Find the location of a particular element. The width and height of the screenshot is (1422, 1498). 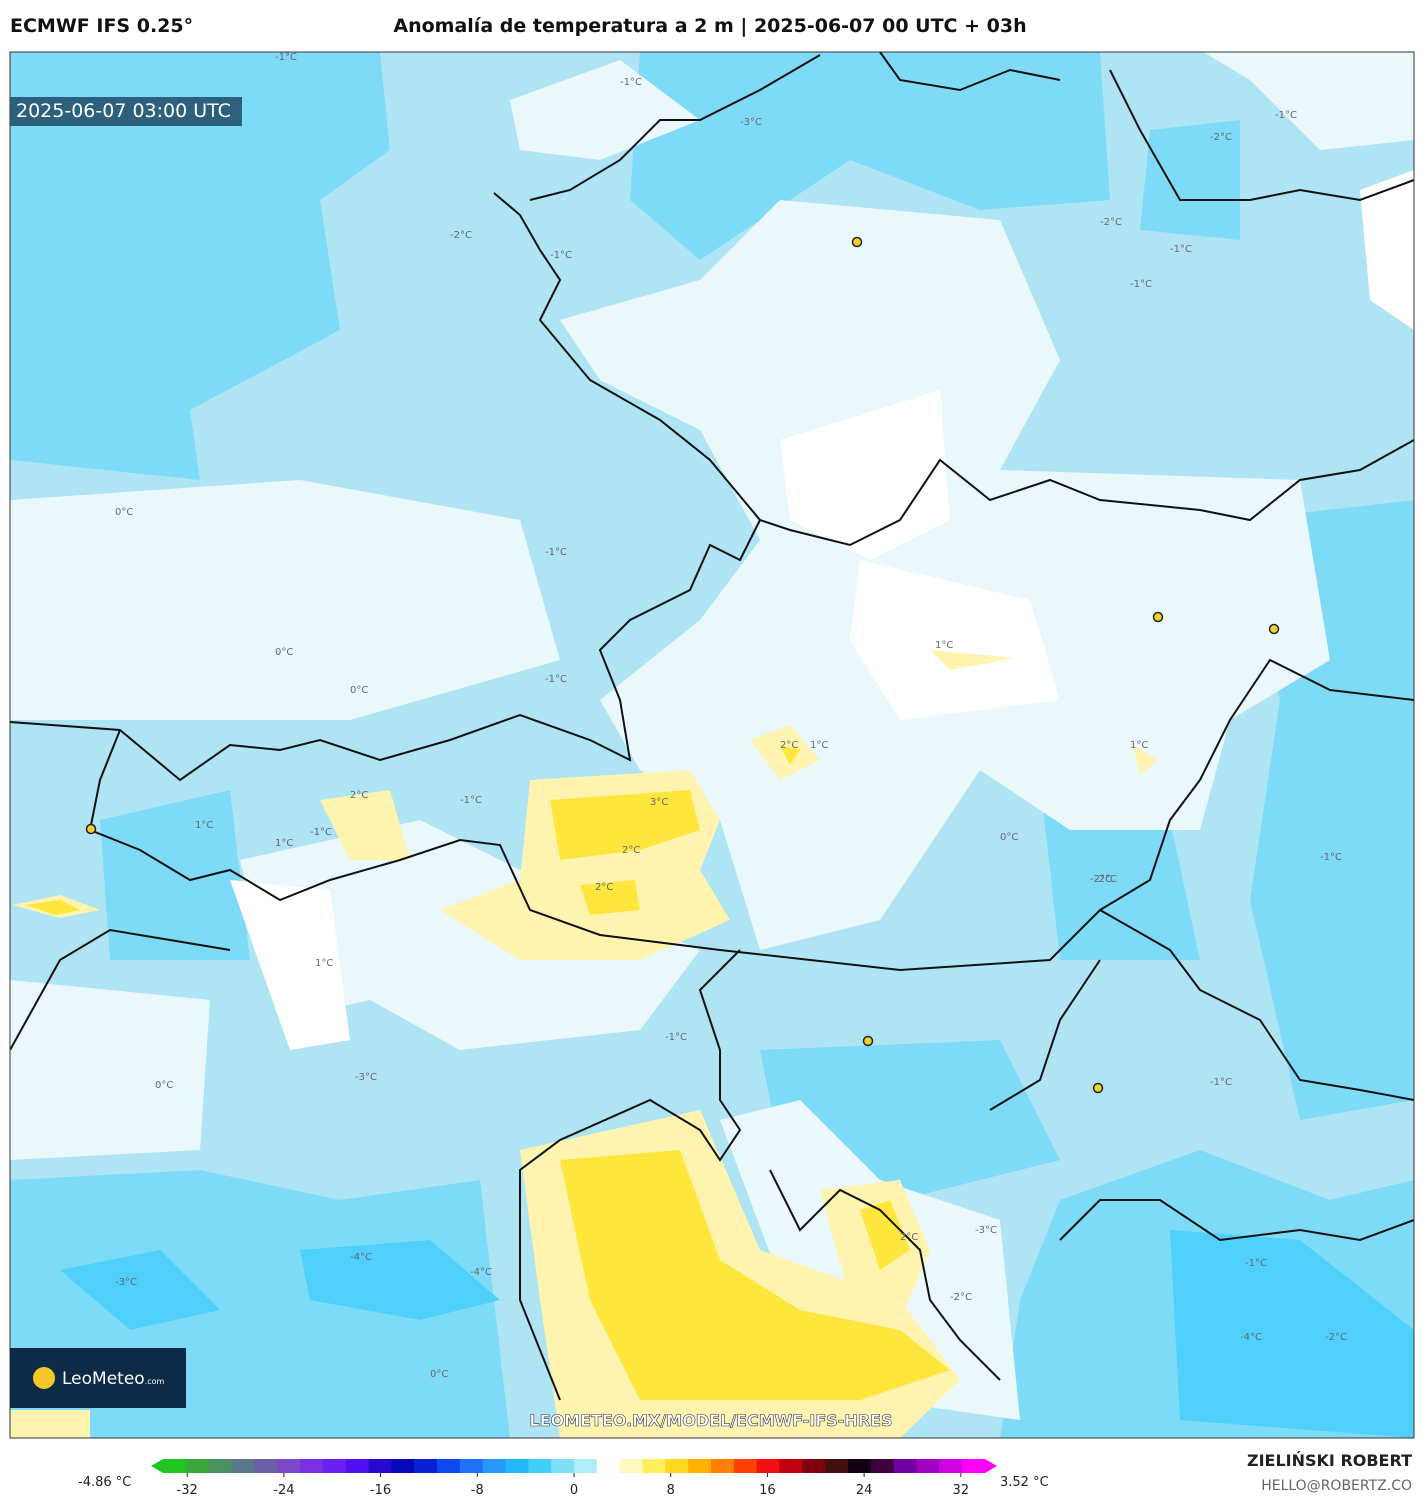

min-label: -4.86 °C is located at coordinates (104, 1482).